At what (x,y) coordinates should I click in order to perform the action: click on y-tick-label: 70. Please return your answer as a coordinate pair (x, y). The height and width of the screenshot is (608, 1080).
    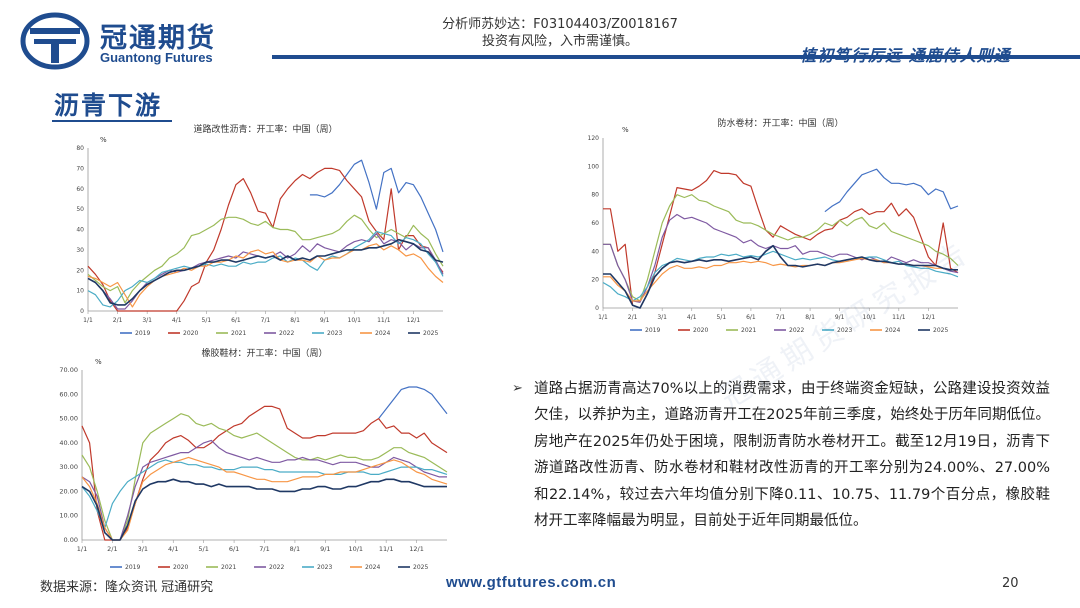
    Looking at the image, I should click on (80, 168).